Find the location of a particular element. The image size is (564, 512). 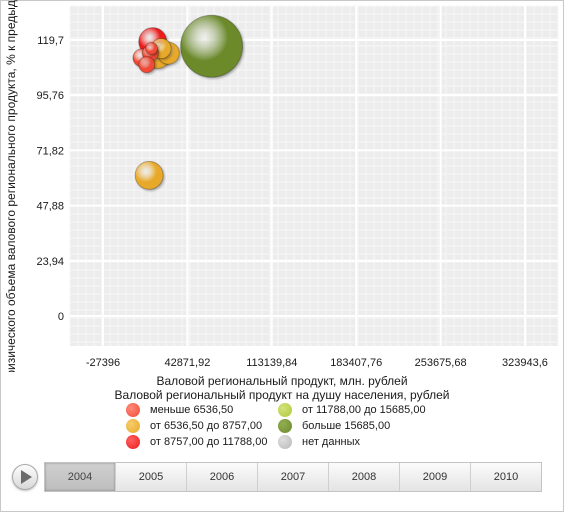

year-tab: 2010 is located at coordinates (506, 477).